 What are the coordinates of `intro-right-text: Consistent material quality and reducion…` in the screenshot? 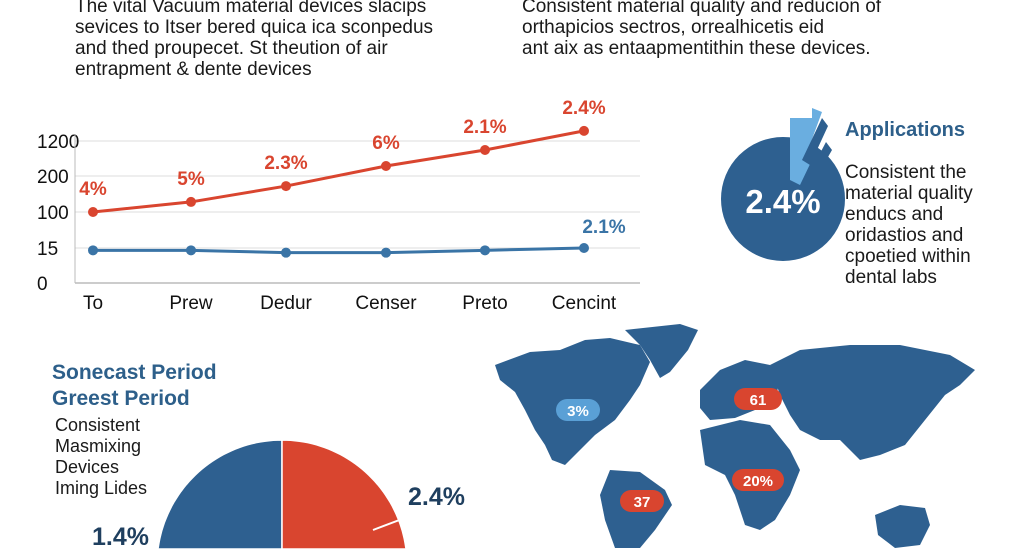 It's located at (702, 29).